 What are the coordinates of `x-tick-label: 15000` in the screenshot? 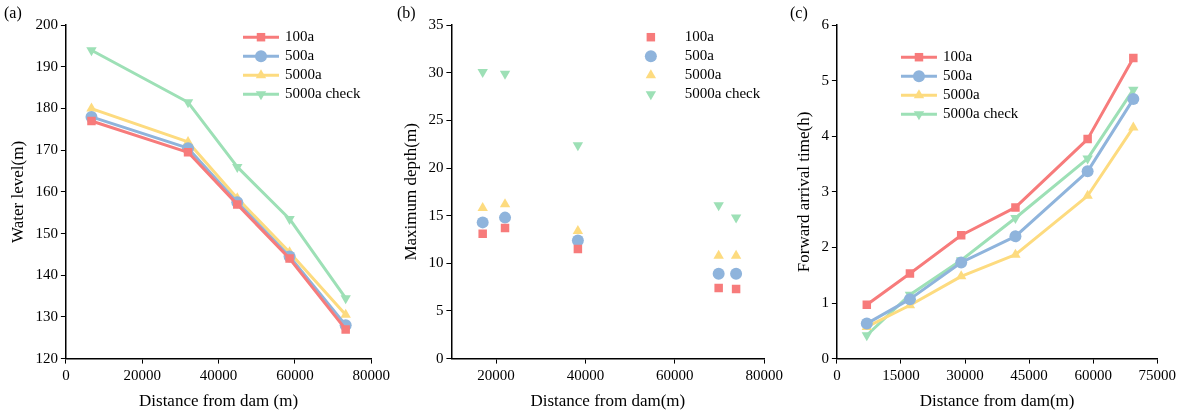 It's located at (901, 374).